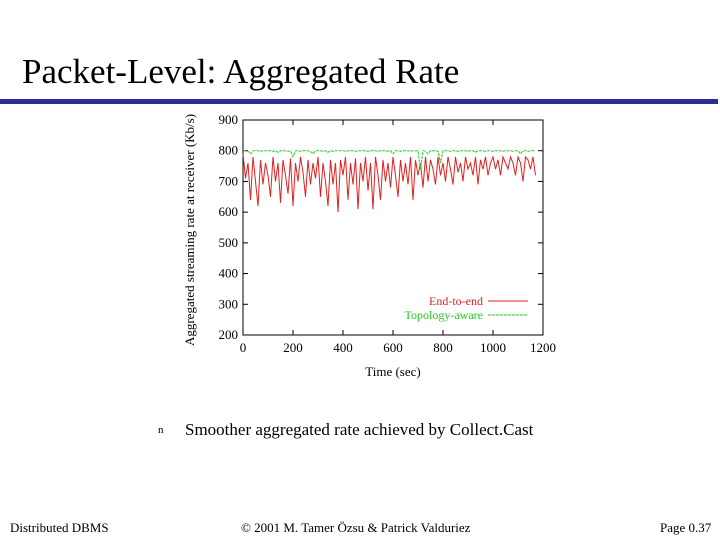  I want to click on slide-title: Packet-Level: Aggregated Rate, so click(241, 71).